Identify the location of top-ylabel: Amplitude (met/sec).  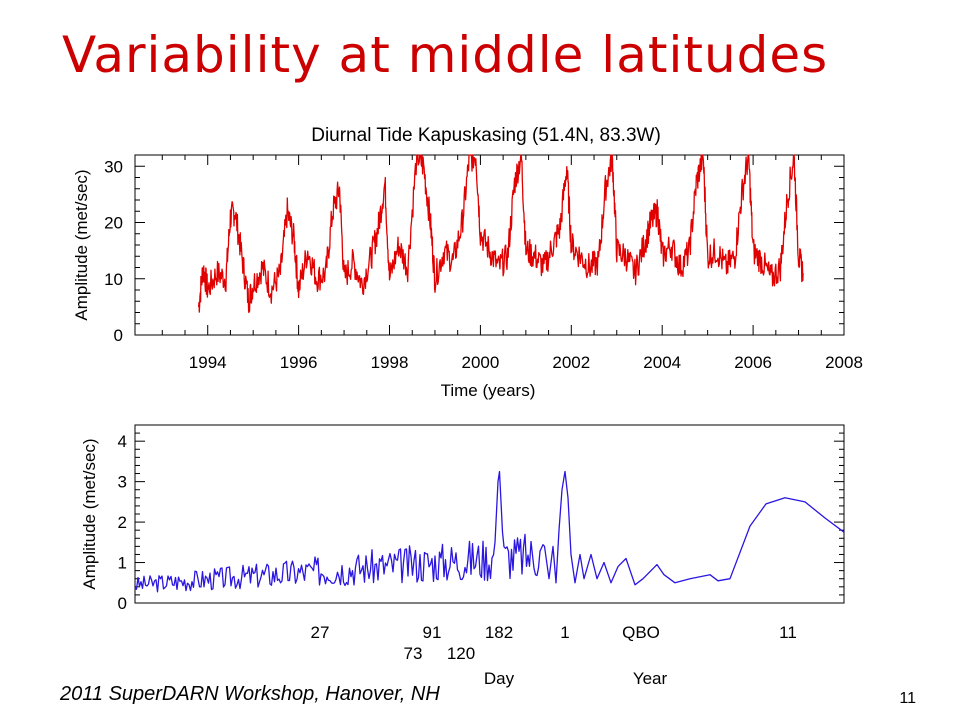
(81, 244).